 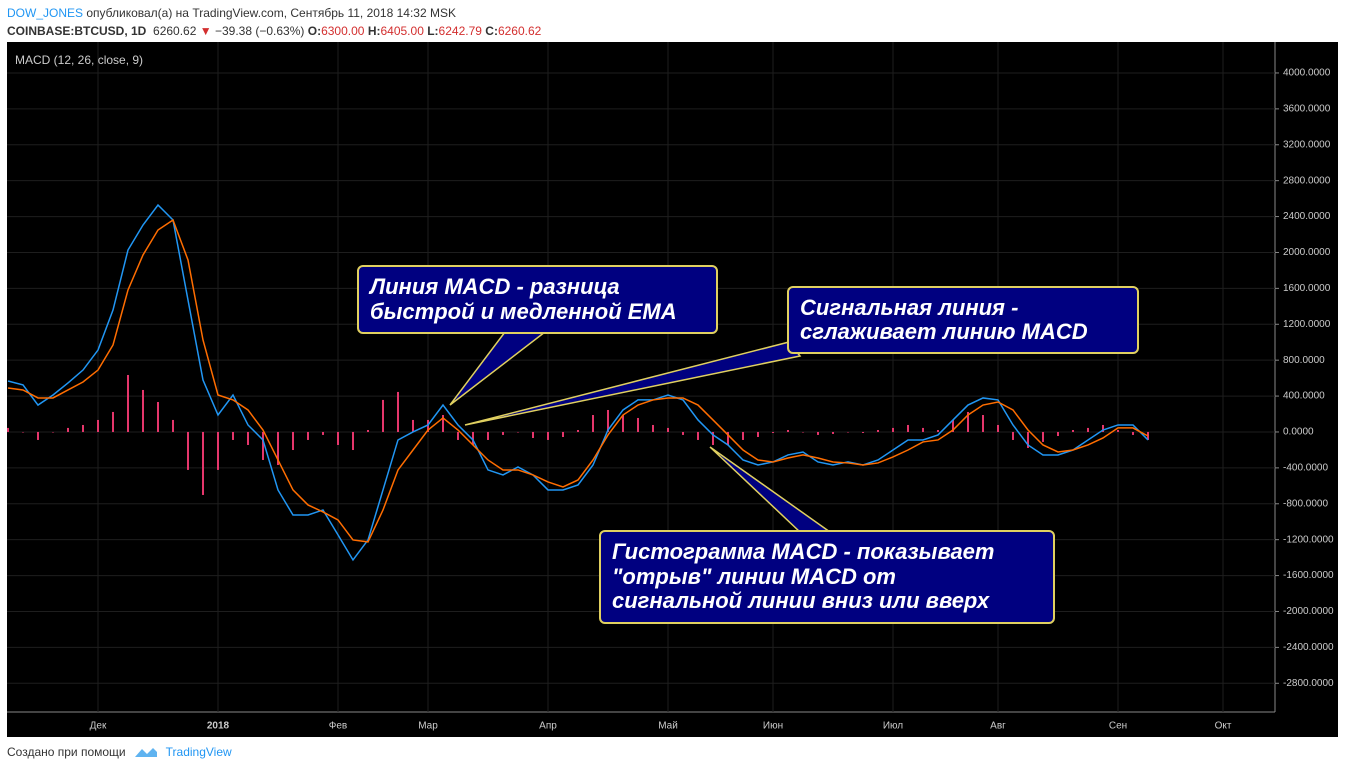 I want to click on x-tick-label: Мар, so click(x=428, y=726).